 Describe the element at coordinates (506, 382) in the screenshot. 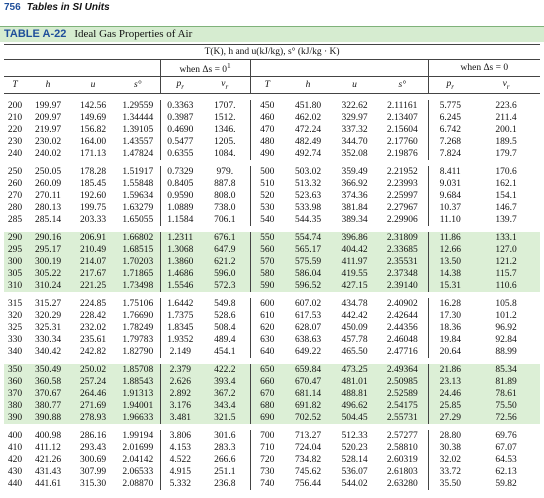

I see `table-cell: 81.89` at that location.